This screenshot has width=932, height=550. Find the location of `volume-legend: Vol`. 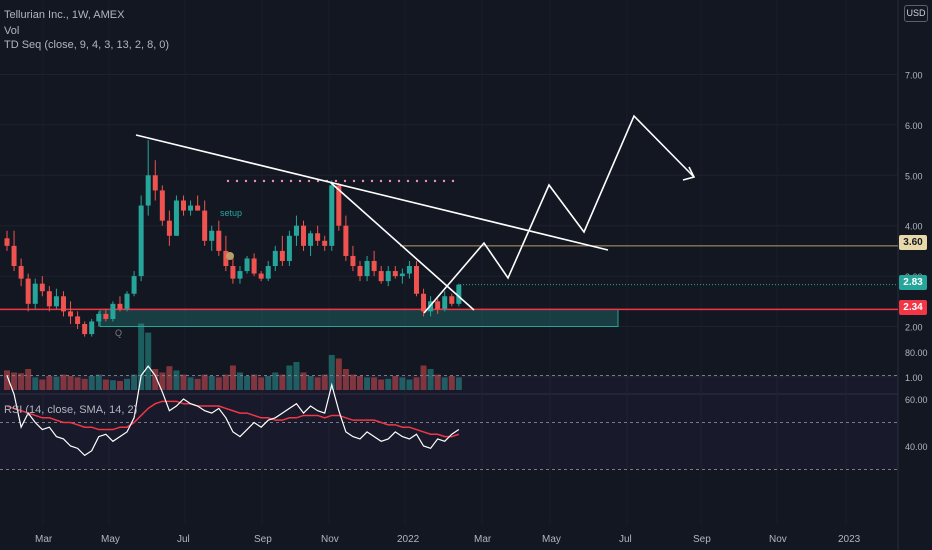

volume-legend: Vol is located at coordinates (12, 31).